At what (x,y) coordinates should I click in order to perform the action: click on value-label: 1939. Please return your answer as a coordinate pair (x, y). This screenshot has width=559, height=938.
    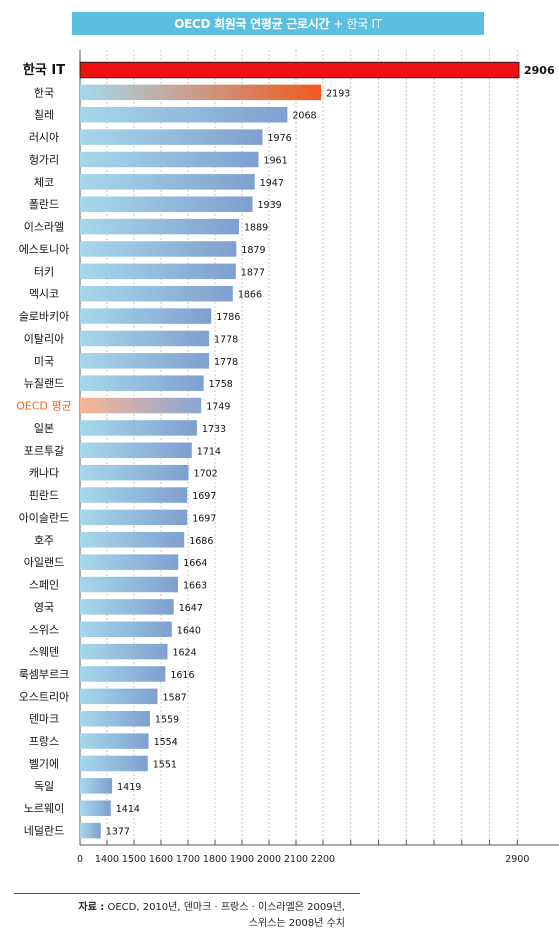
    Looking at the image, I should click on (270, 205).